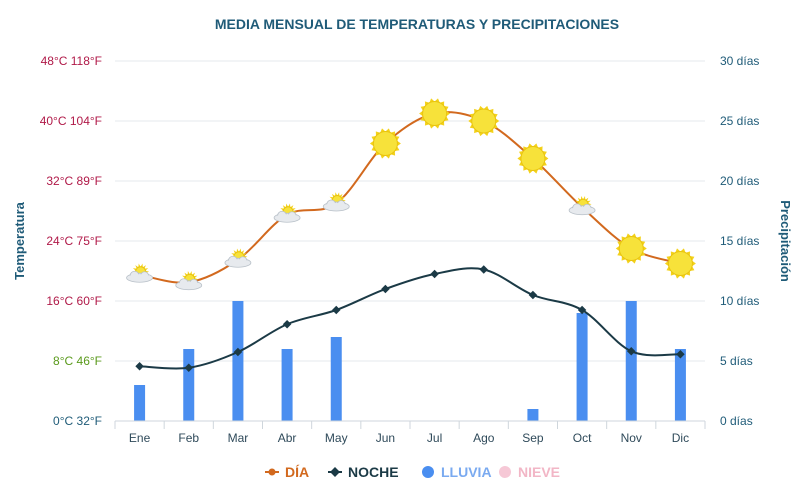 Image resolution: width=800 pixels, height=500 pixels. Describe the element at coordinates (74, 241) in the screenshot. I see `y-left-tick-label: 24°C 75°F` at that location.